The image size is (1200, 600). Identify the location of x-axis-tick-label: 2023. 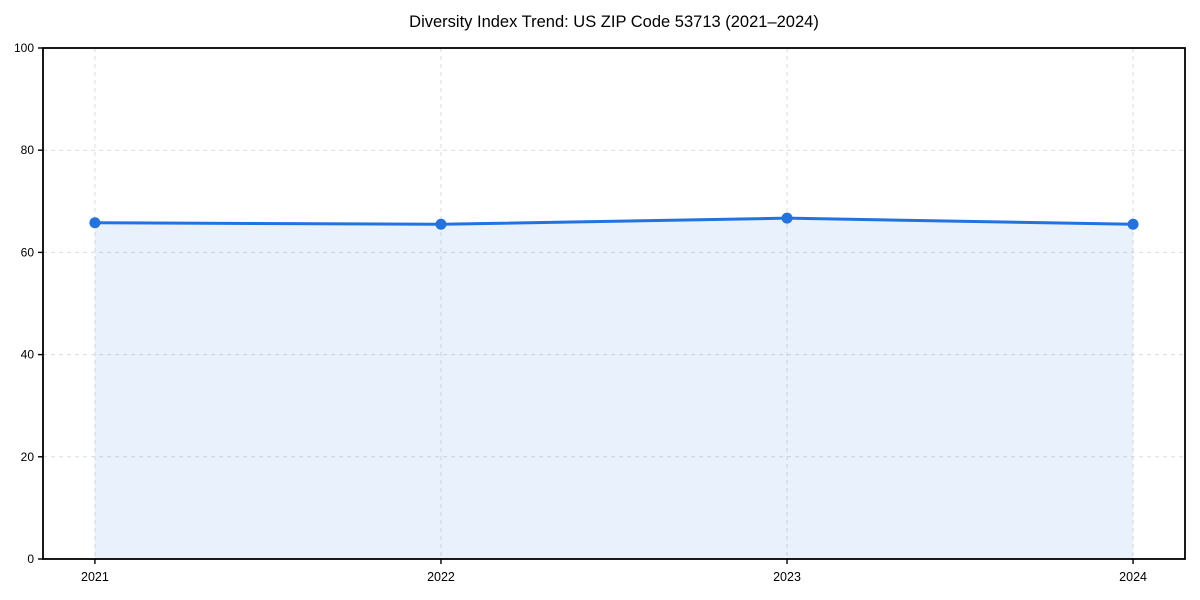
(787, 577).